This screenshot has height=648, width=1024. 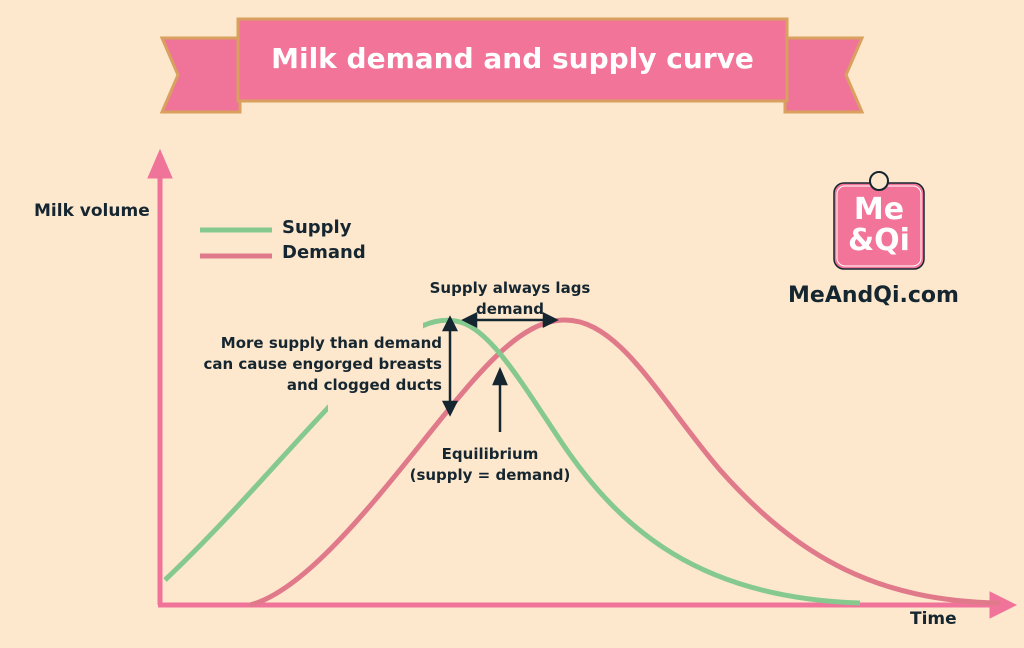 What do you see at coordinates (490, 465) in the screenshot?
I see `equilibrium-annotation: Equilibrium (supply = demand)` at bounding box center [490, 465].